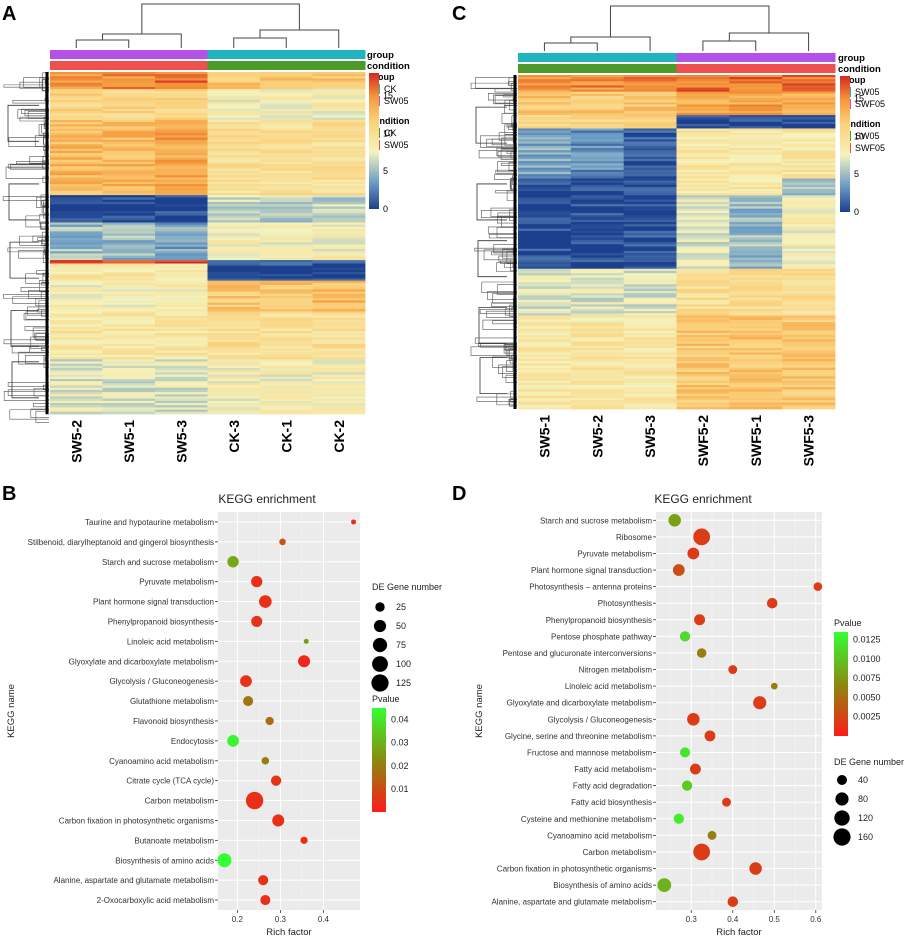 This screenshot has width=913, height=937. I want to click on condition-annotation-cell, so click(339, 65).